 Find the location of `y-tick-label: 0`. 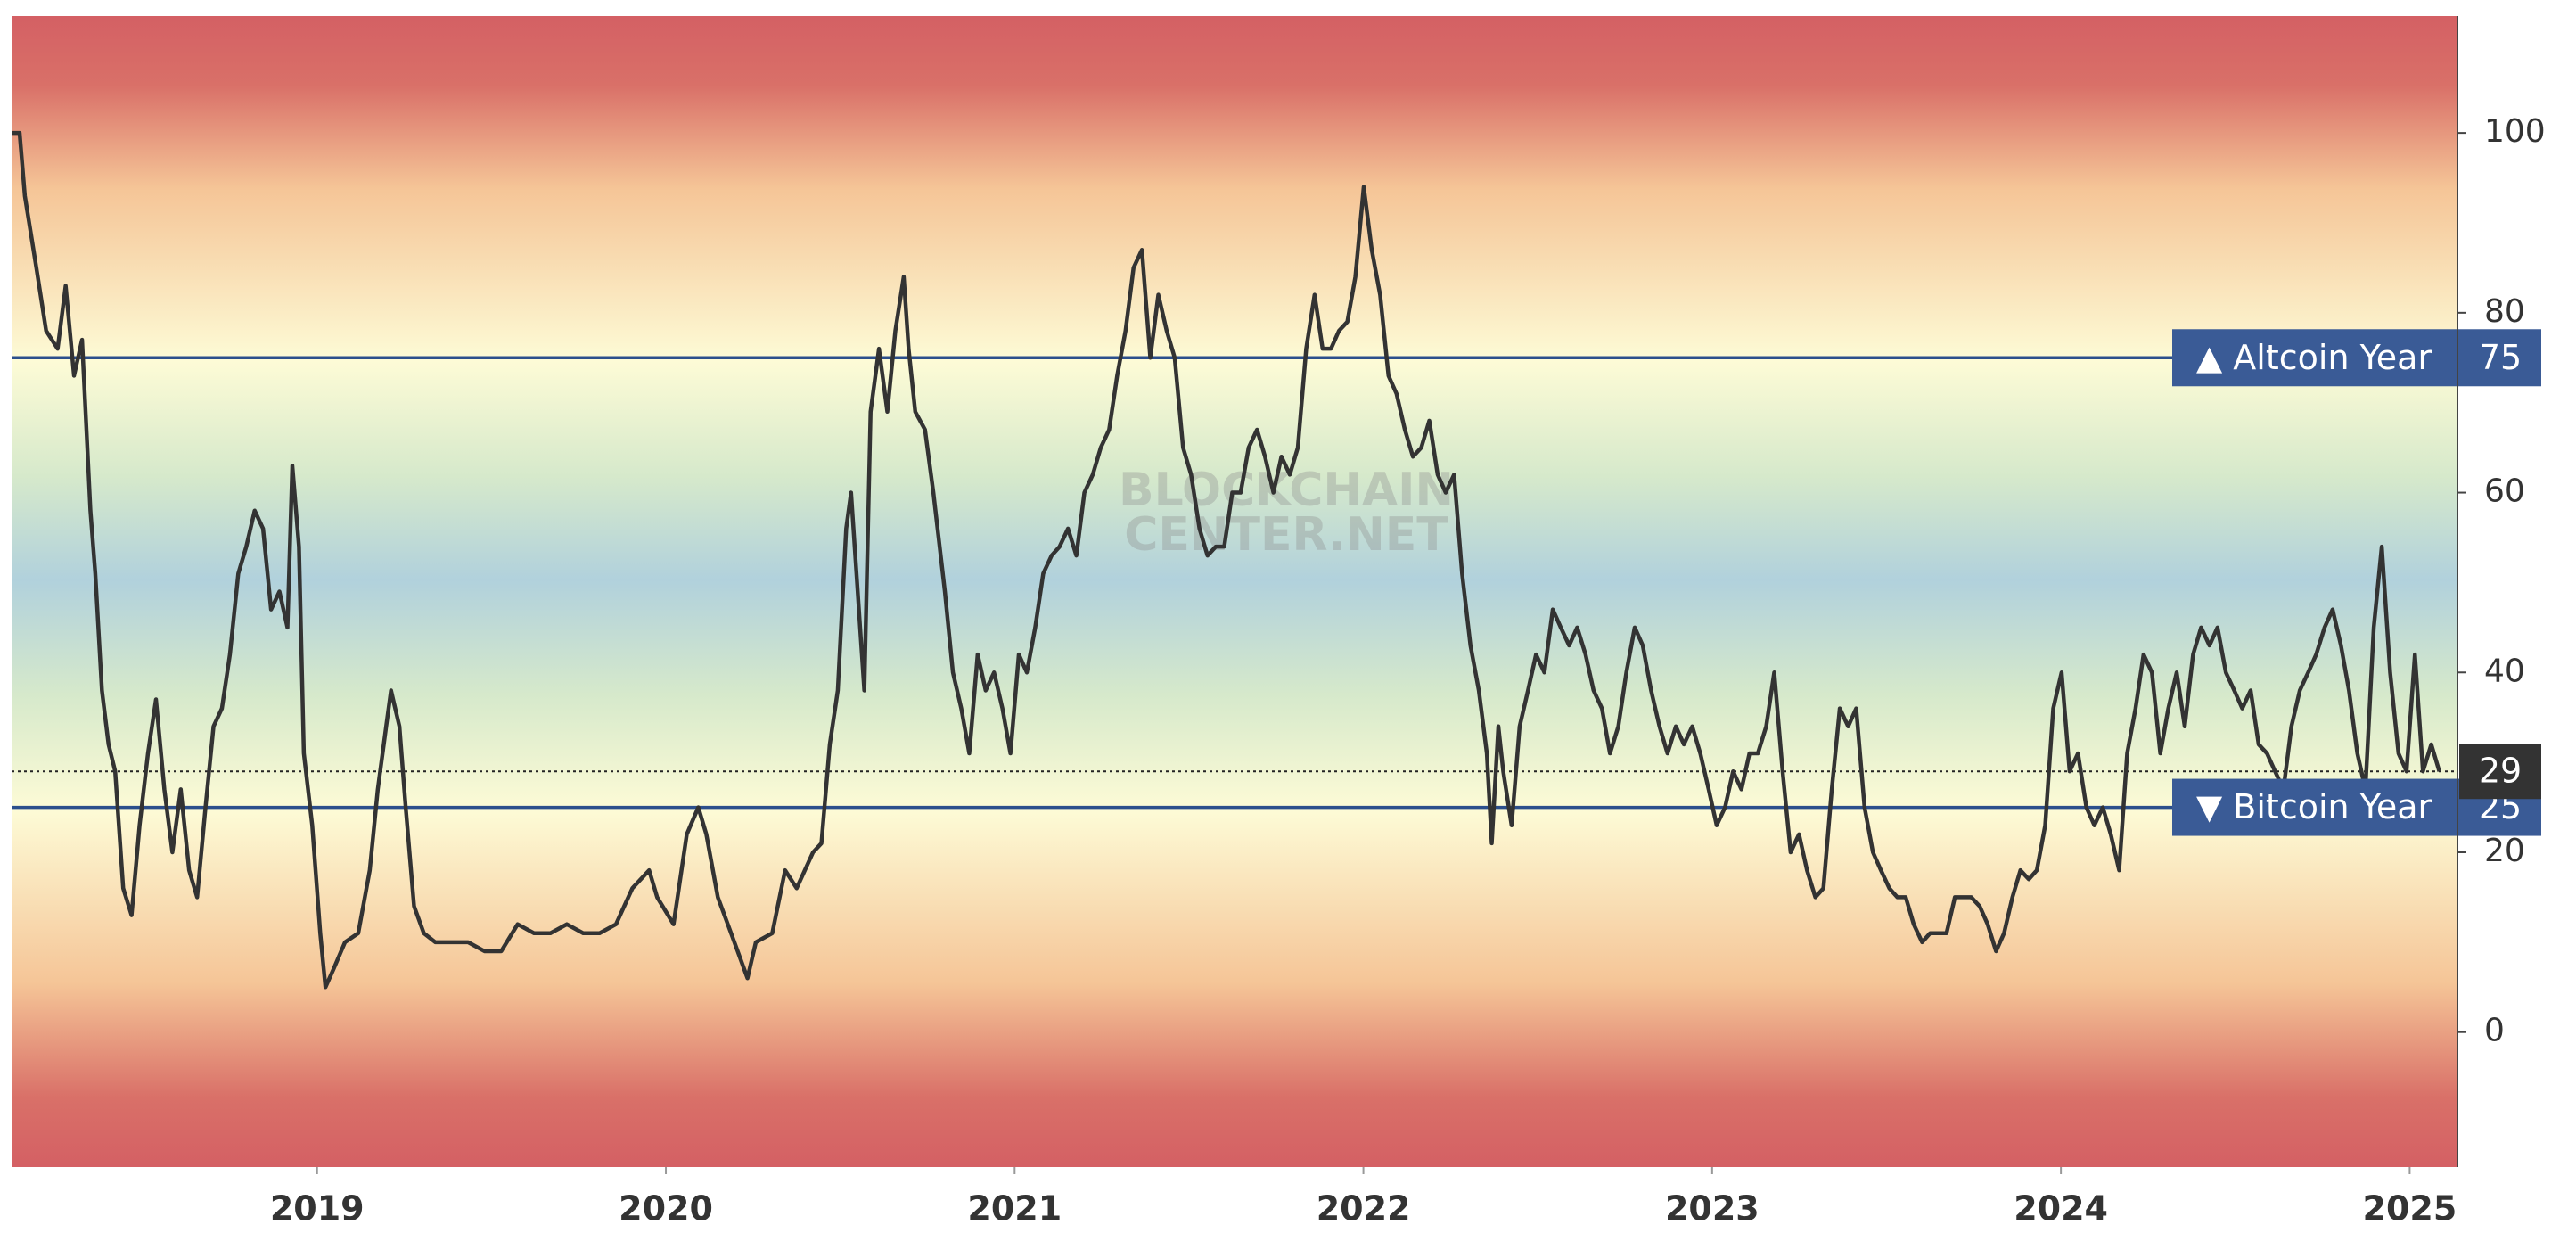

y-tick-label: 0 is located at coordinates (2494, 1031).